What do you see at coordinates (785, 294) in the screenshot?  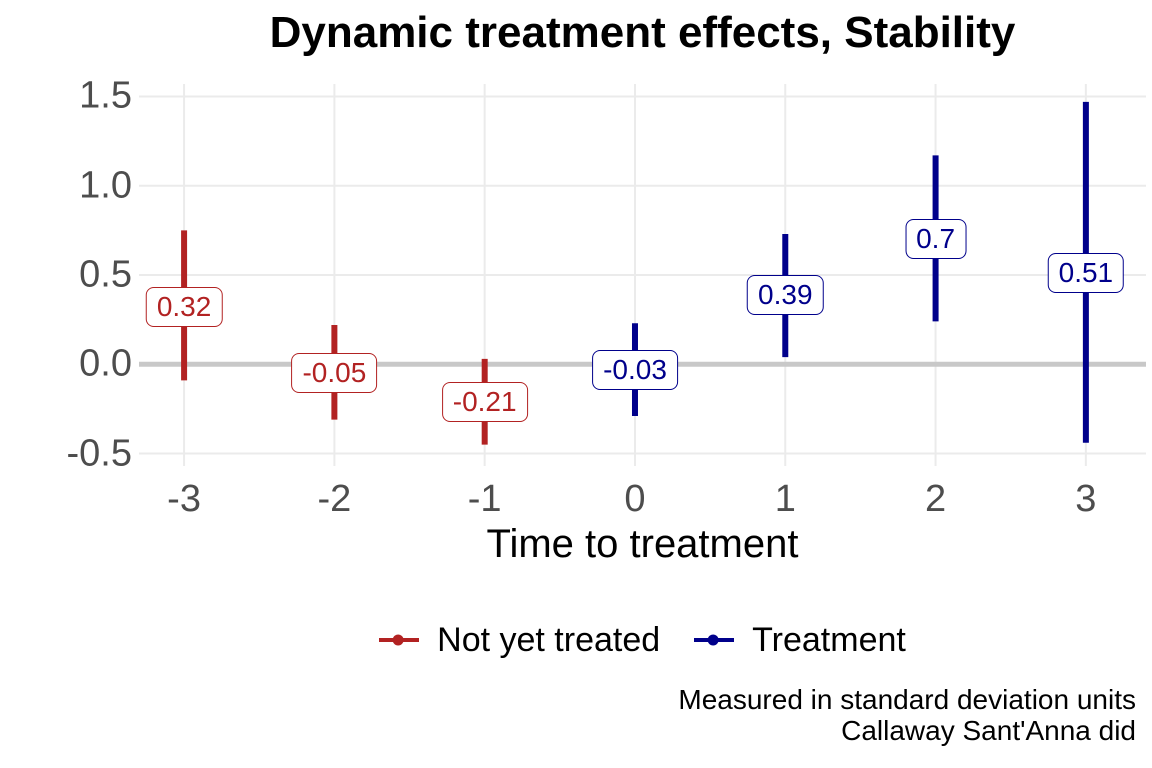 I see `estimate-label: 0.39` at bounding box center [785, 294].